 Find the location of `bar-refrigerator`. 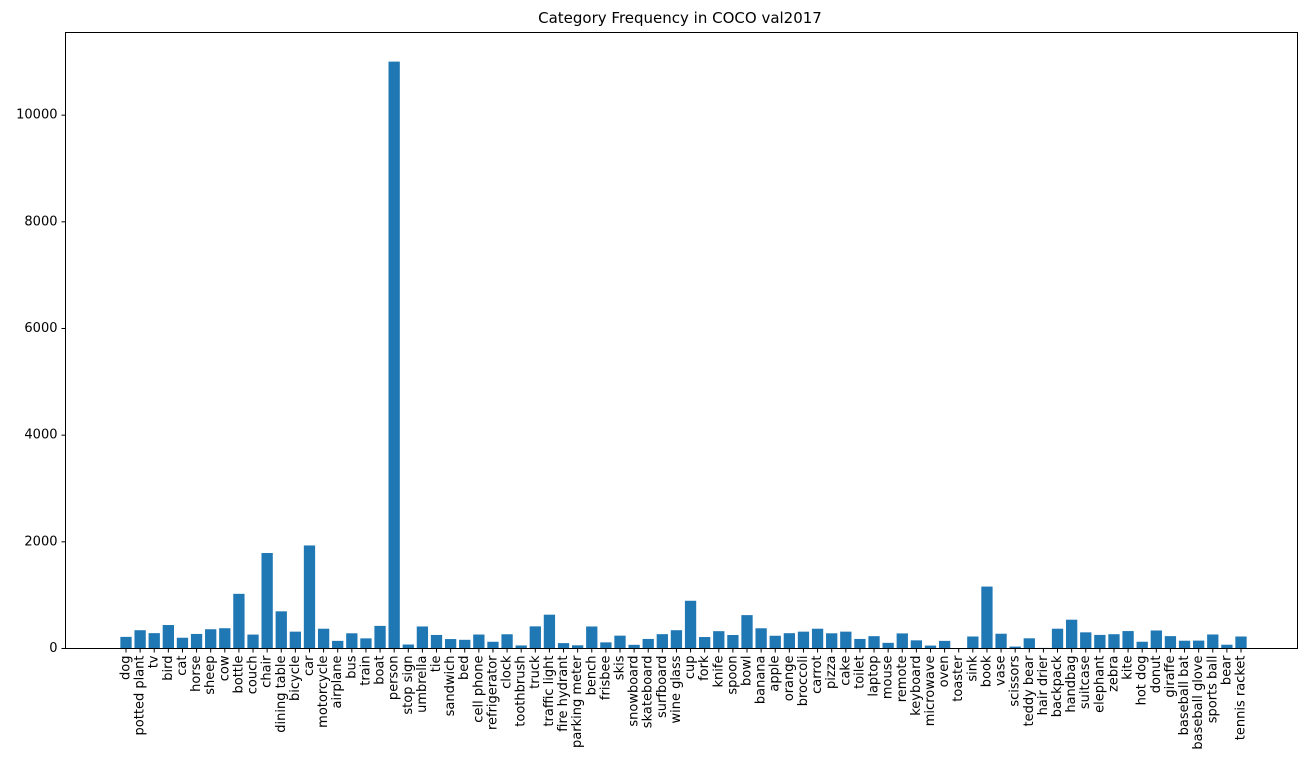

bar-refrigerator is located at coordinates (492, 645).